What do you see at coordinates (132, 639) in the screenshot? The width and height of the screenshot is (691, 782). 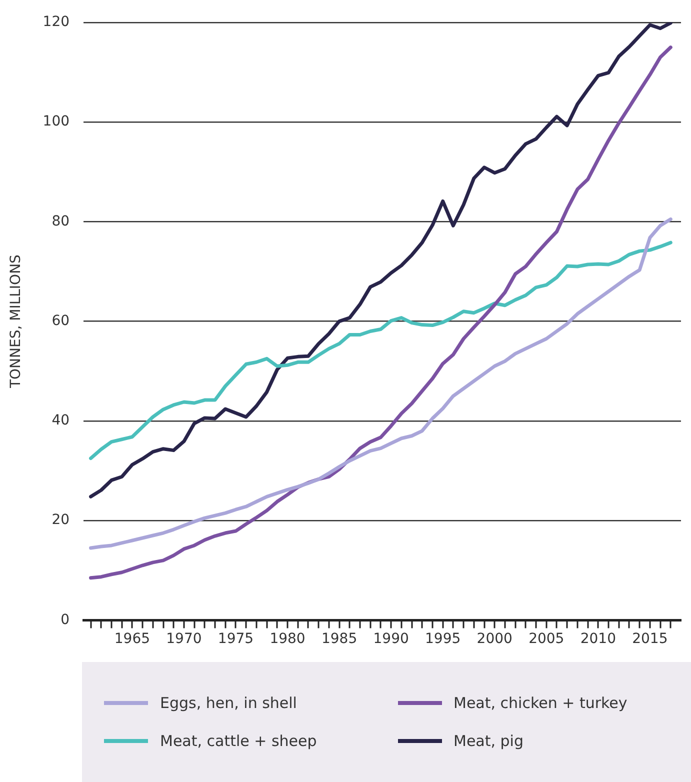 I see `x-tick-label: 1965` at bounding box center [132, 639].